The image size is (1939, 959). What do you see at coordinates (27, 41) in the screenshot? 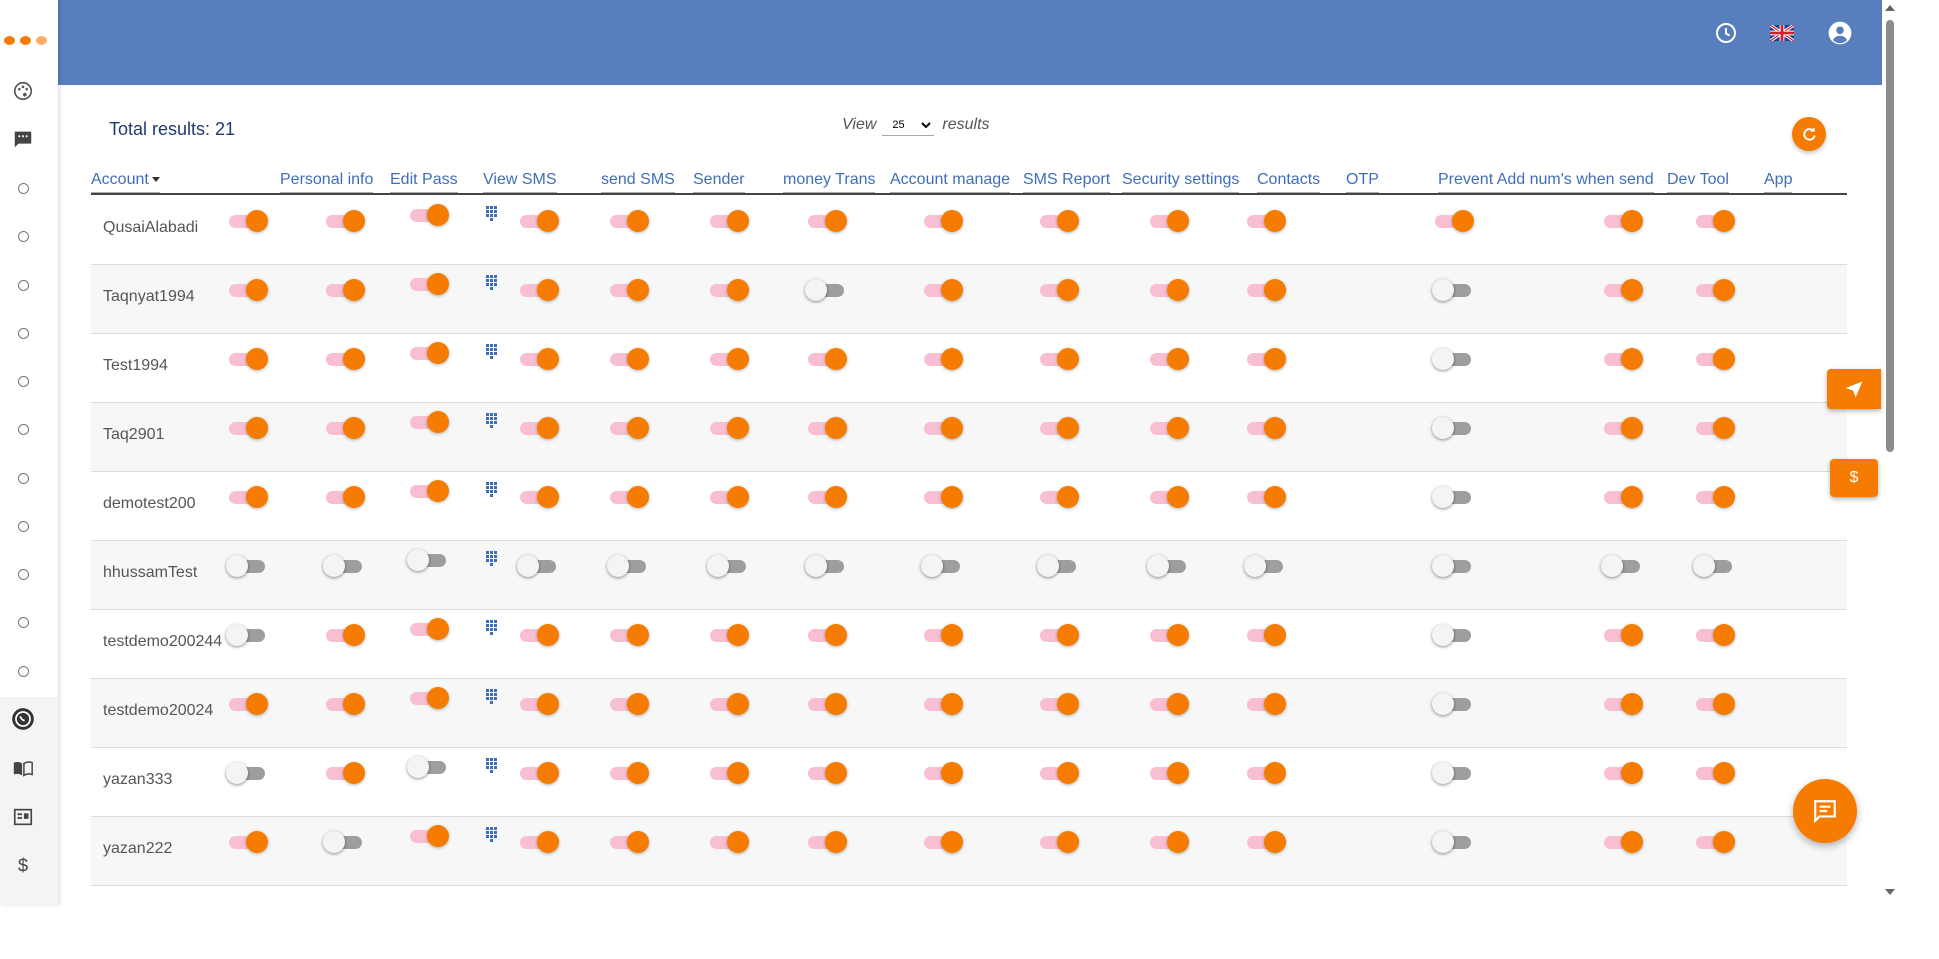
I see `logo` at bounding box center [27, 41].